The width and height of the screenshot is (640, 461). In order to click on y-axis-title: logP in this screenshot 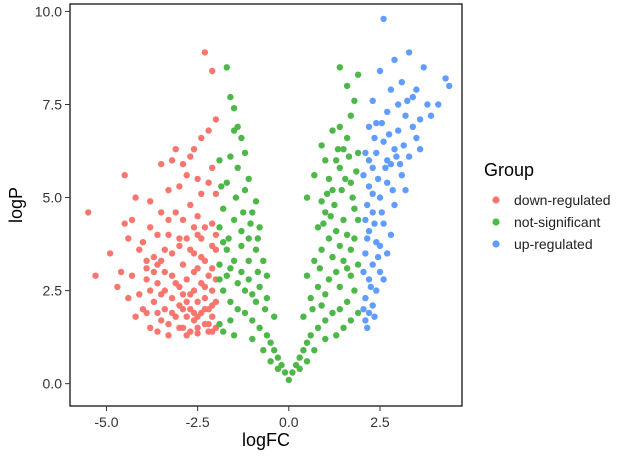, I will do `click(16, 205)`.